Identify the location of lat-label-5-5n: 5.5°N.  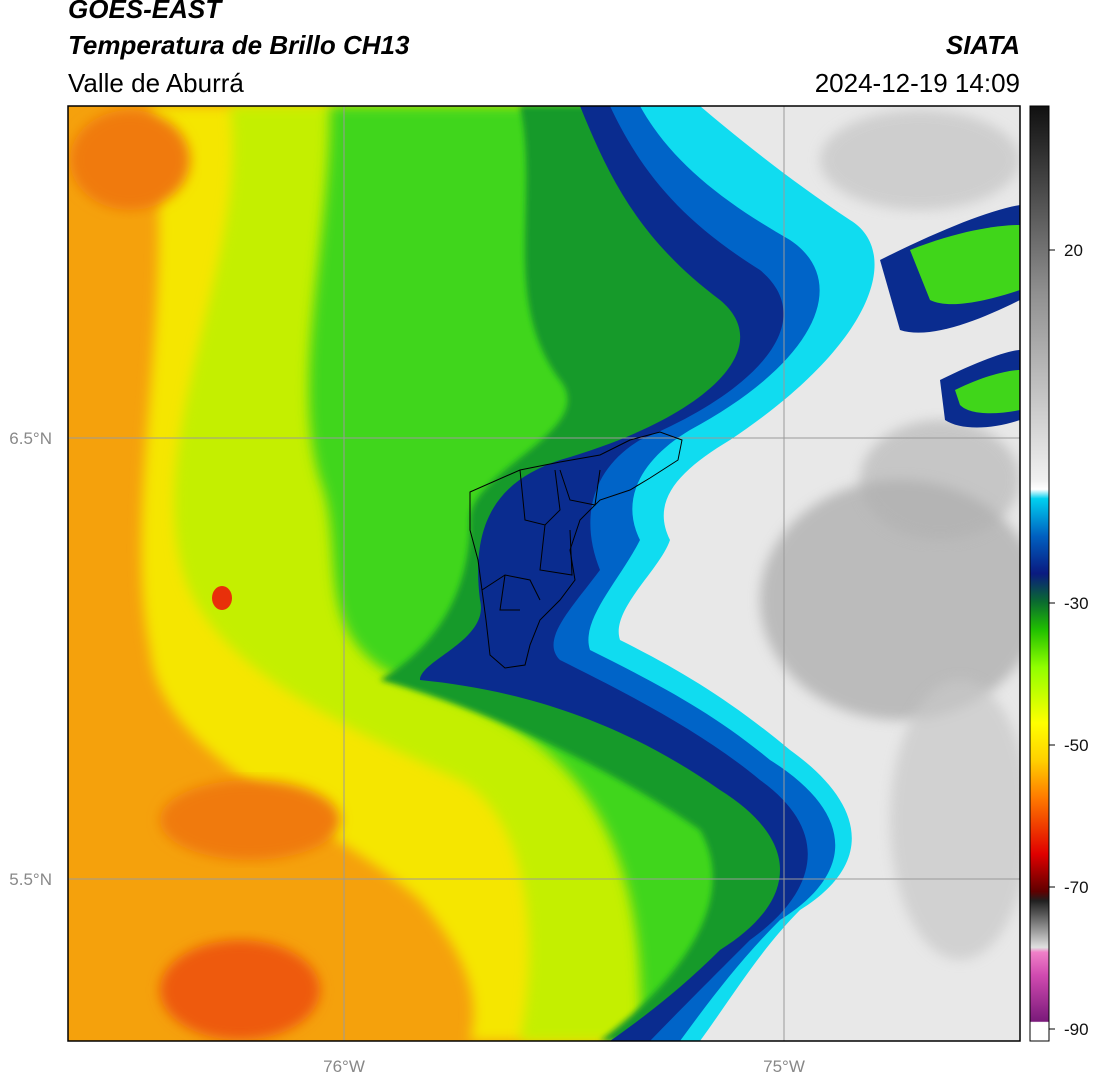
(30, 879).